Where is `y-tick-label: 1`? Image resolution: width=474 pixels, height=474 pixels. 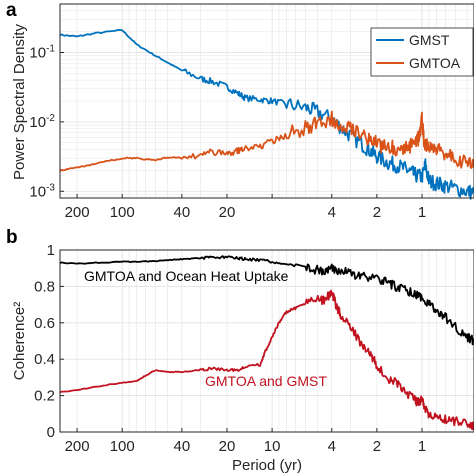
y-tick-label: 1 is located at coordinates (51, 250).